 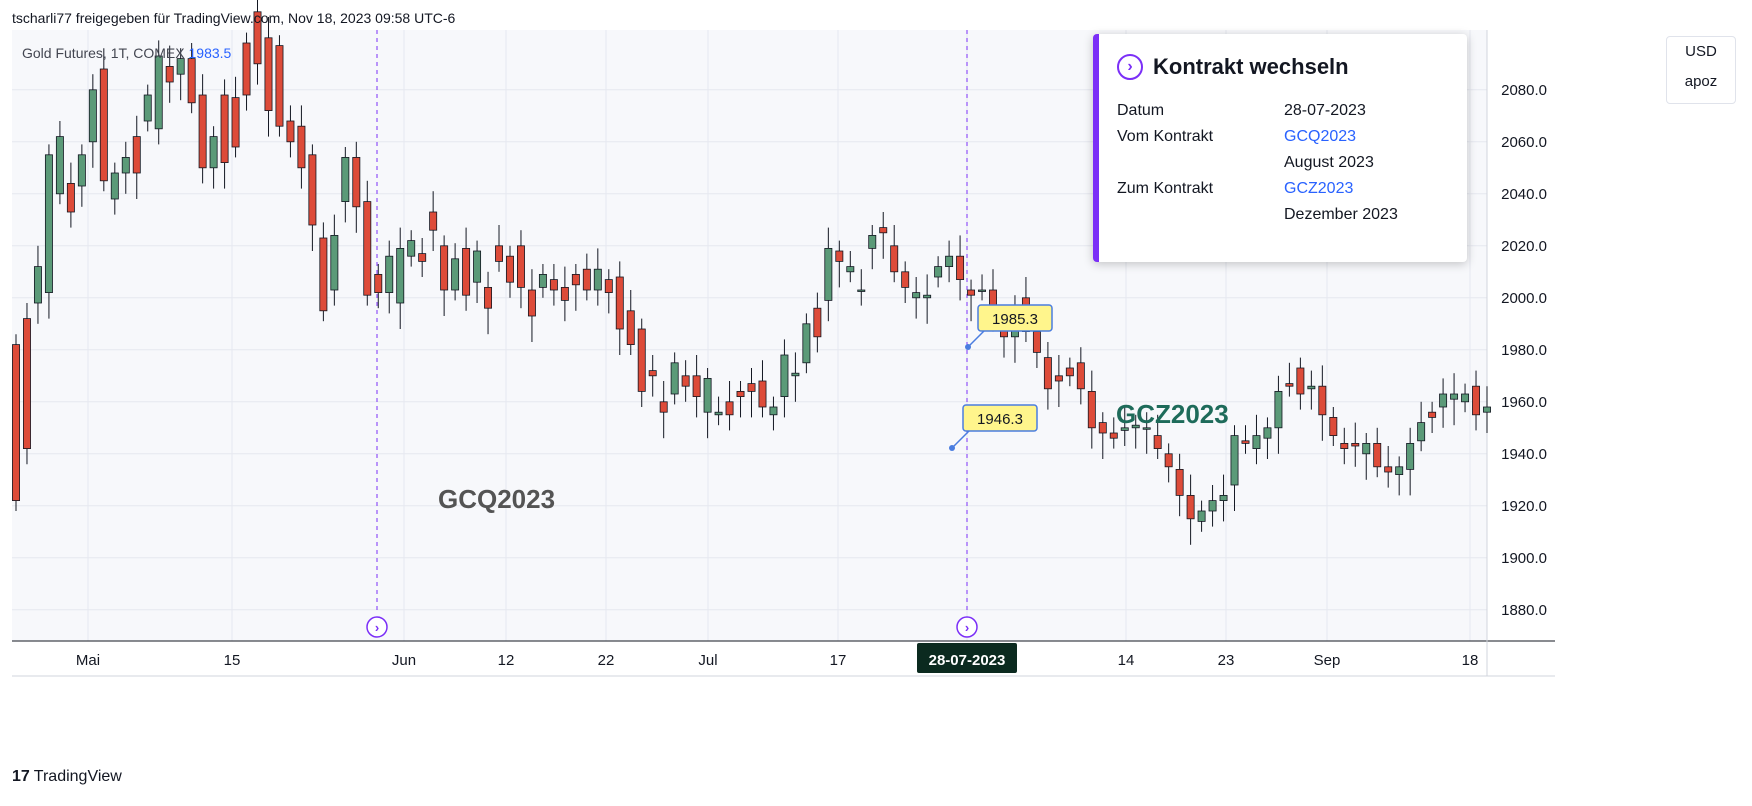 What do you see at coordinates (506, 660) in the screenshot?
I see `x-tick-label: 12` at bounding box center [506, 660].